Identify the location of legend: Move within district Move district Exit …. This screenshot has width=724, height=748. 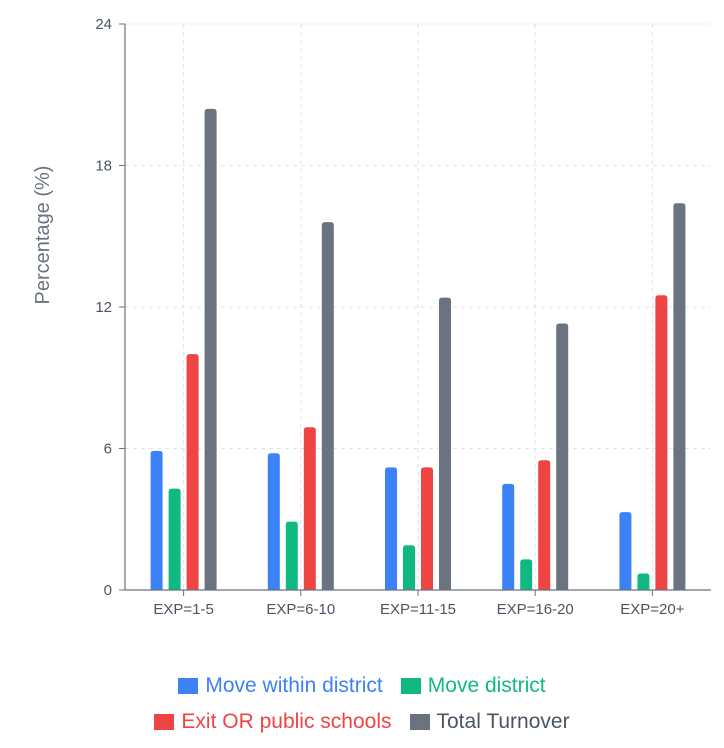
(362, 704).